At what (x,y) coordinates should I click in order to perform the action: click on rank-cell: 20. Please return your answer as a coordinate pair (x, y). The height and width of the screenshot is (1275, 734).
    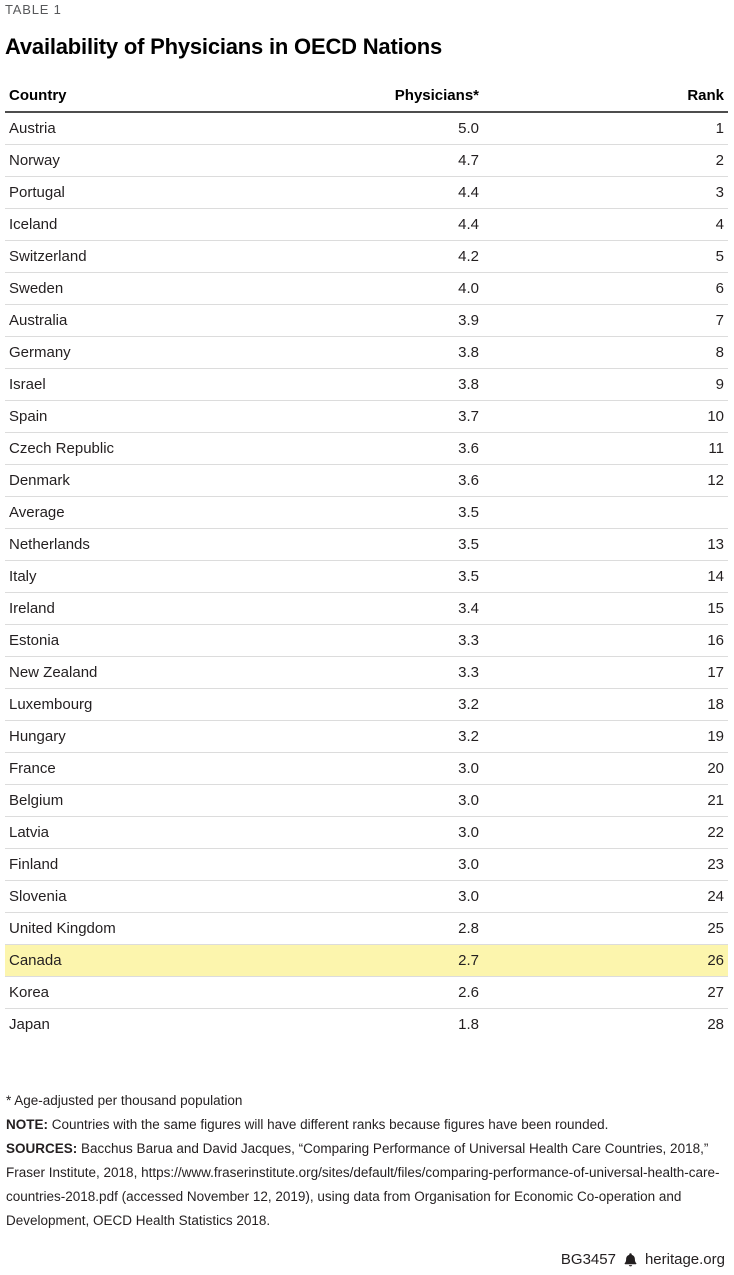
    Looking at the image, I should click on (608, 768).